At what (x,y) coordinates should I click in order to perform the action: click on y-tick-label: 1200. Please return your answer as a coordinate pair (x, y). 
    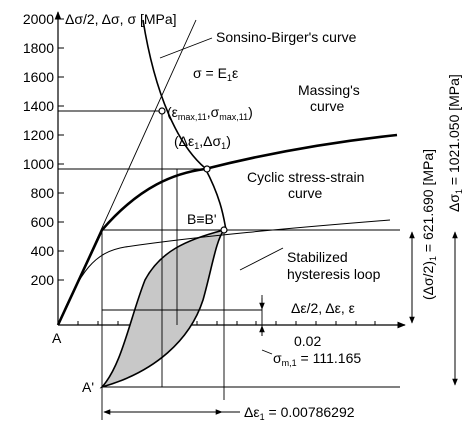
    Looking at the image, I should click on (38, 135).